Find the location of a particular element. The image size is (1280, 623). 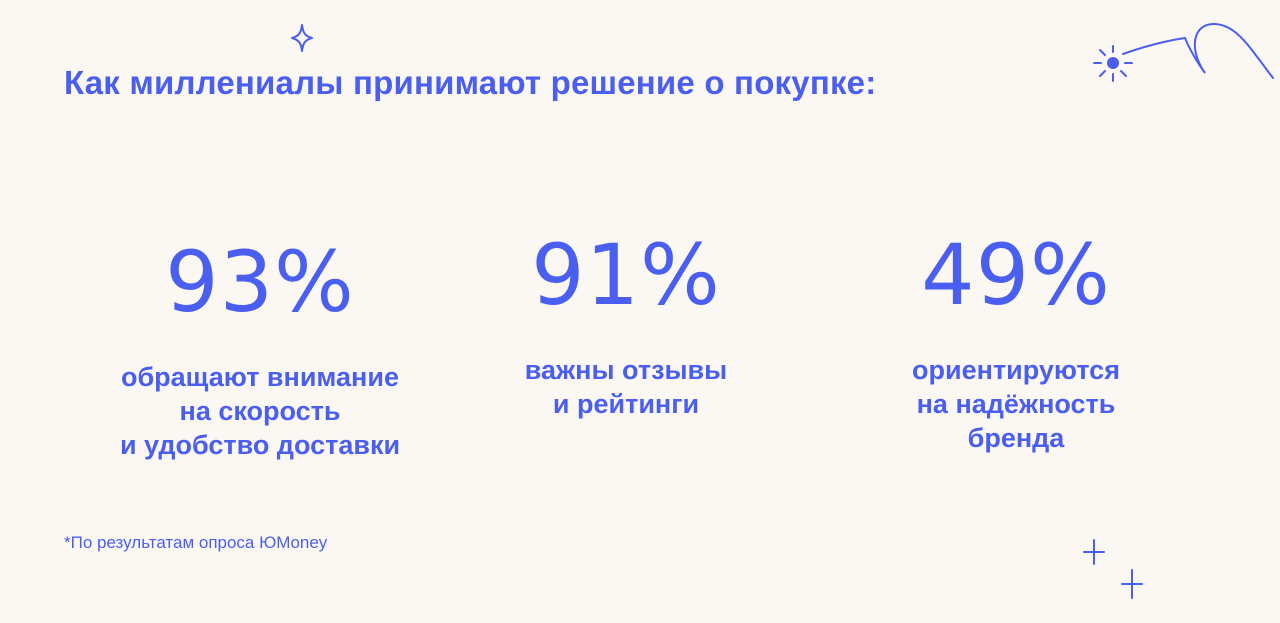

plus-sparkle-icon is located at coordinates (1113, 569).